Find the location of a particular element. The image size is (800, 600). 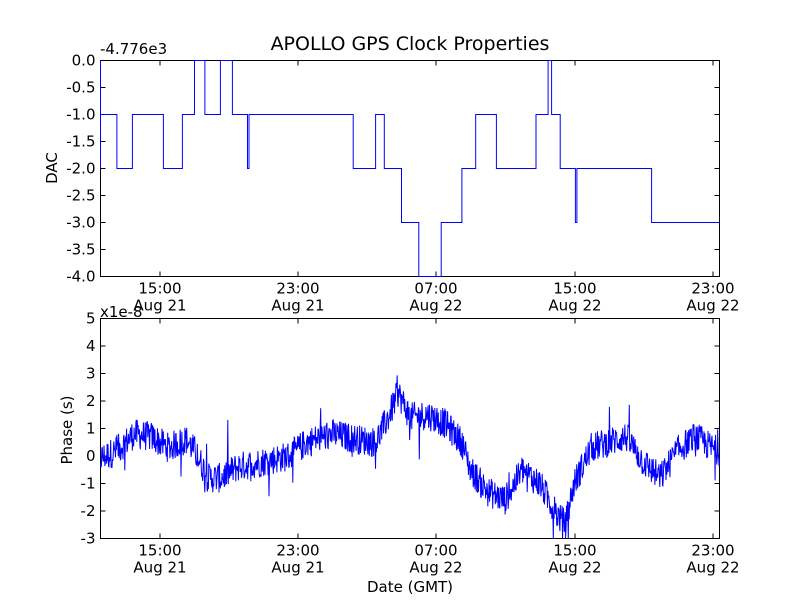

dac-ytick-label: -1.0 is located at coordinates (80, 115).